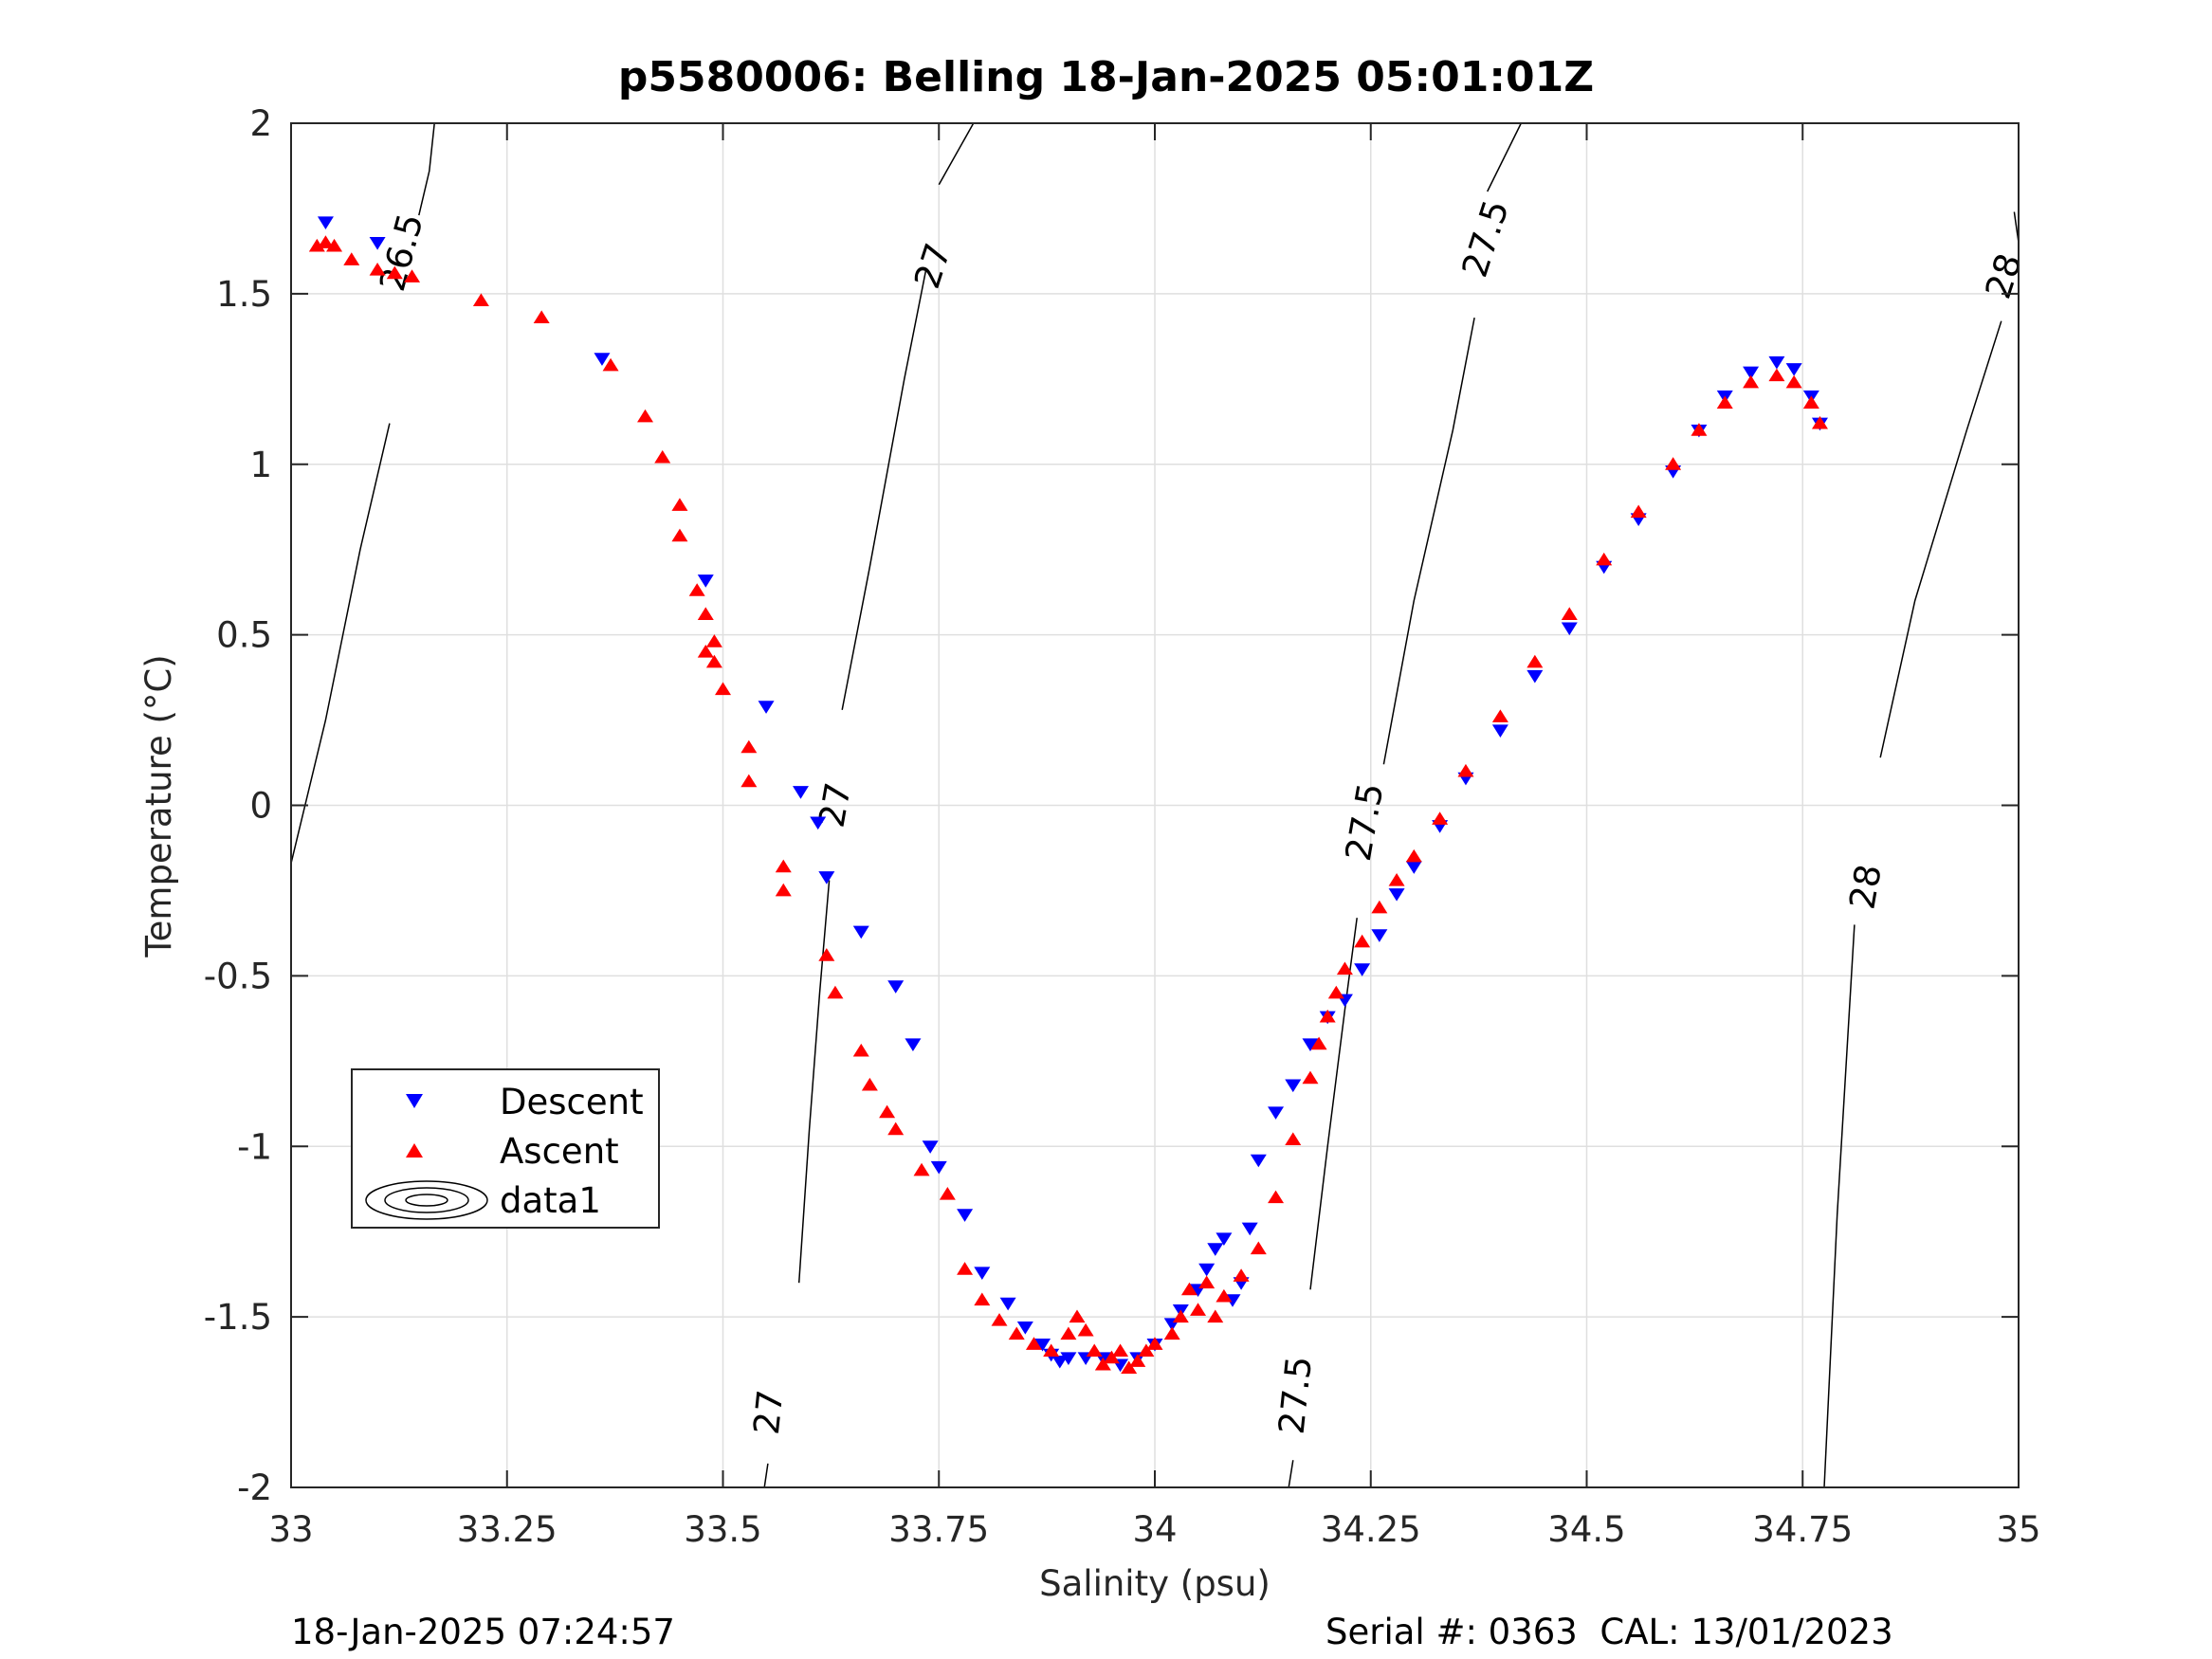 This screenshot has width=2212, height=1659. What do you see at coordinates (932, 265) in the screenshot?
I see `contour-label: 27` at bounding box center [932, 265].